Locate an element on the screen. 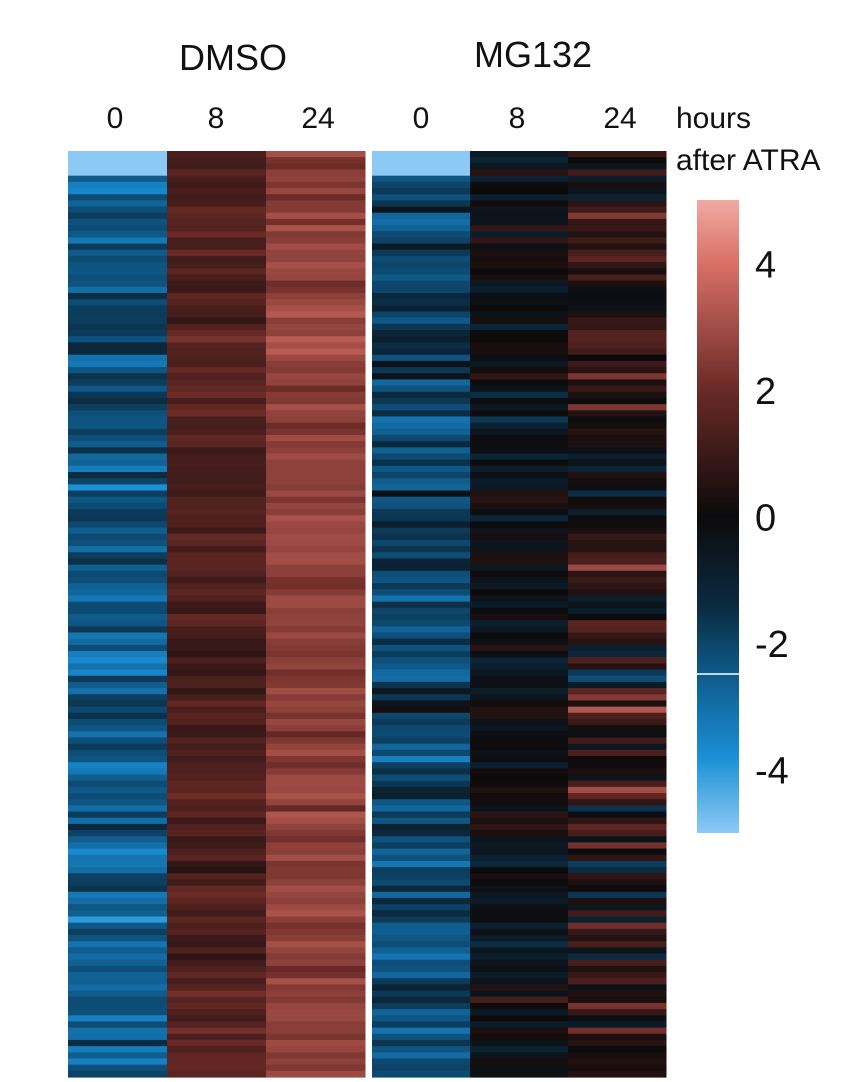  heatmap-cell-mg132-8h-r7 is located at coordinates (519, 197).